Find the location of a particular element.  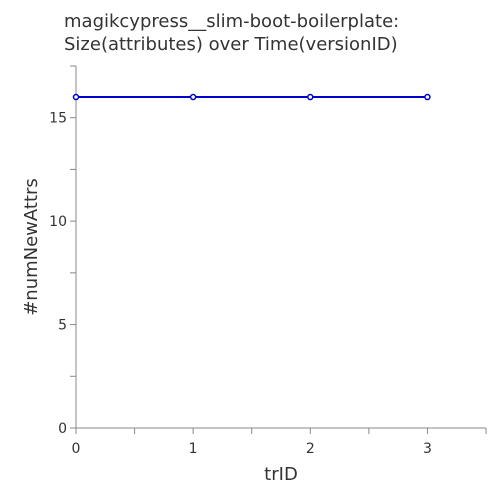

x-tick-label: 1 is located at coordinates (193, 449).